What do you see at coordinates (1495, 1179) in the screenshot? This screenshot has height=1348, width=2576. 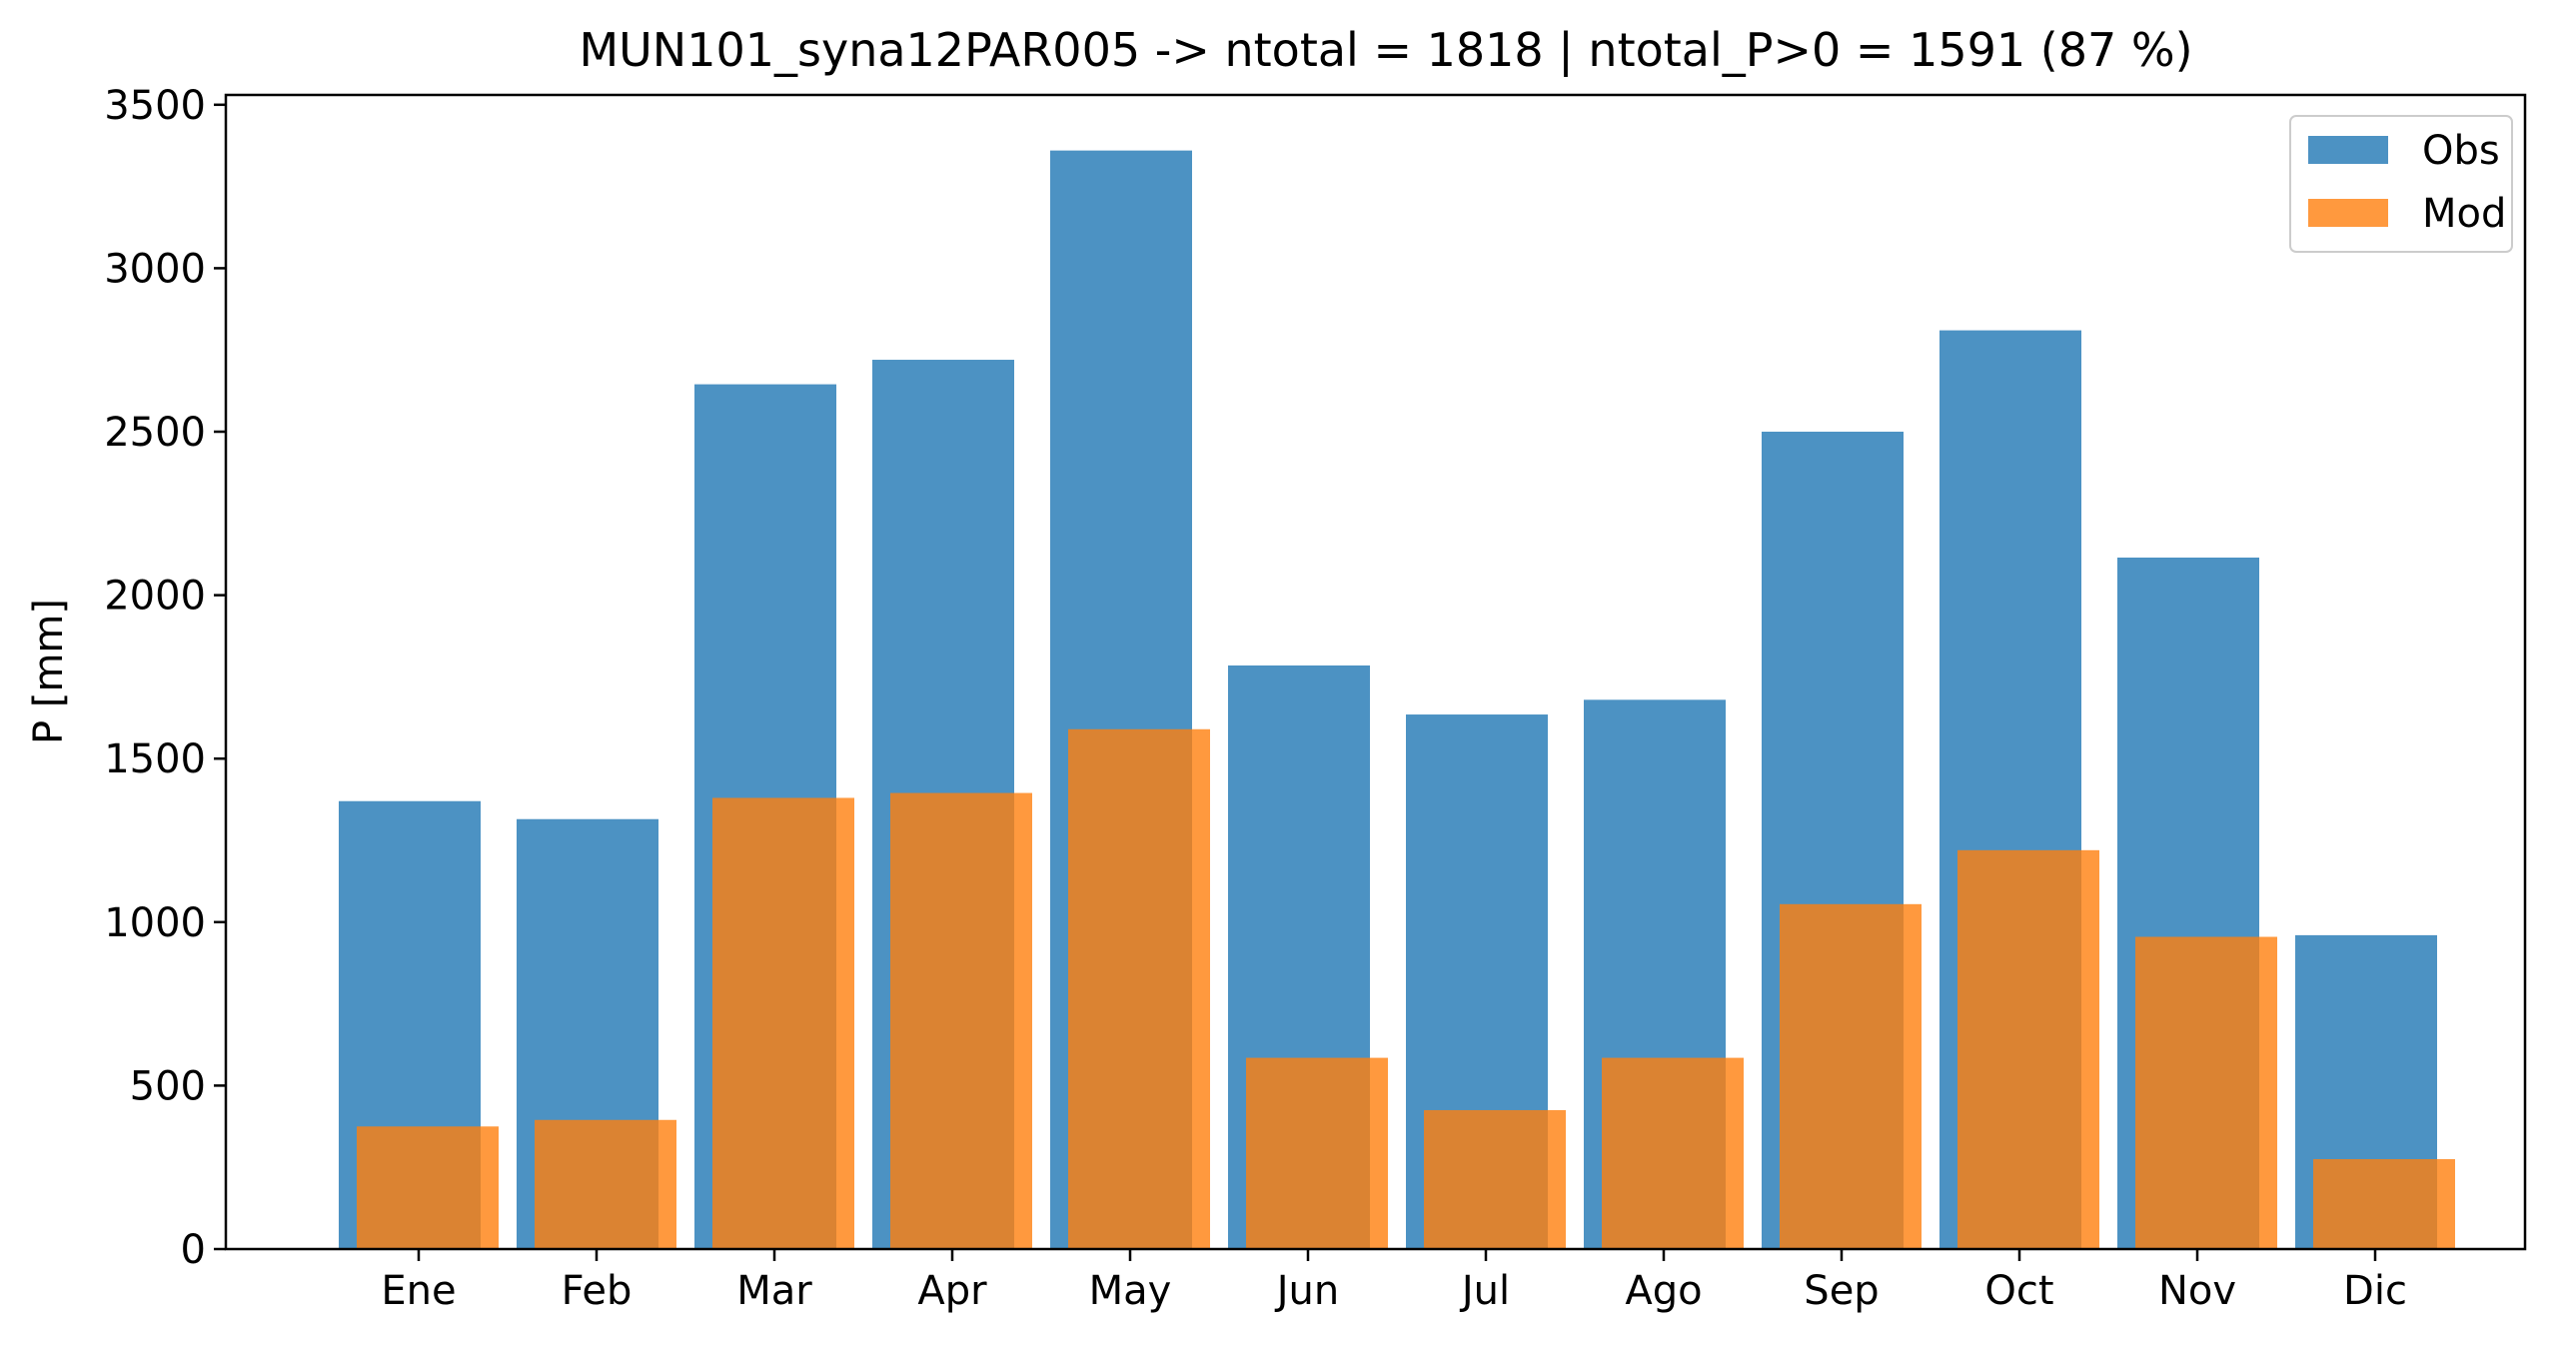 I see `bar-mod-jul` at bounding box center [1495, 1179].